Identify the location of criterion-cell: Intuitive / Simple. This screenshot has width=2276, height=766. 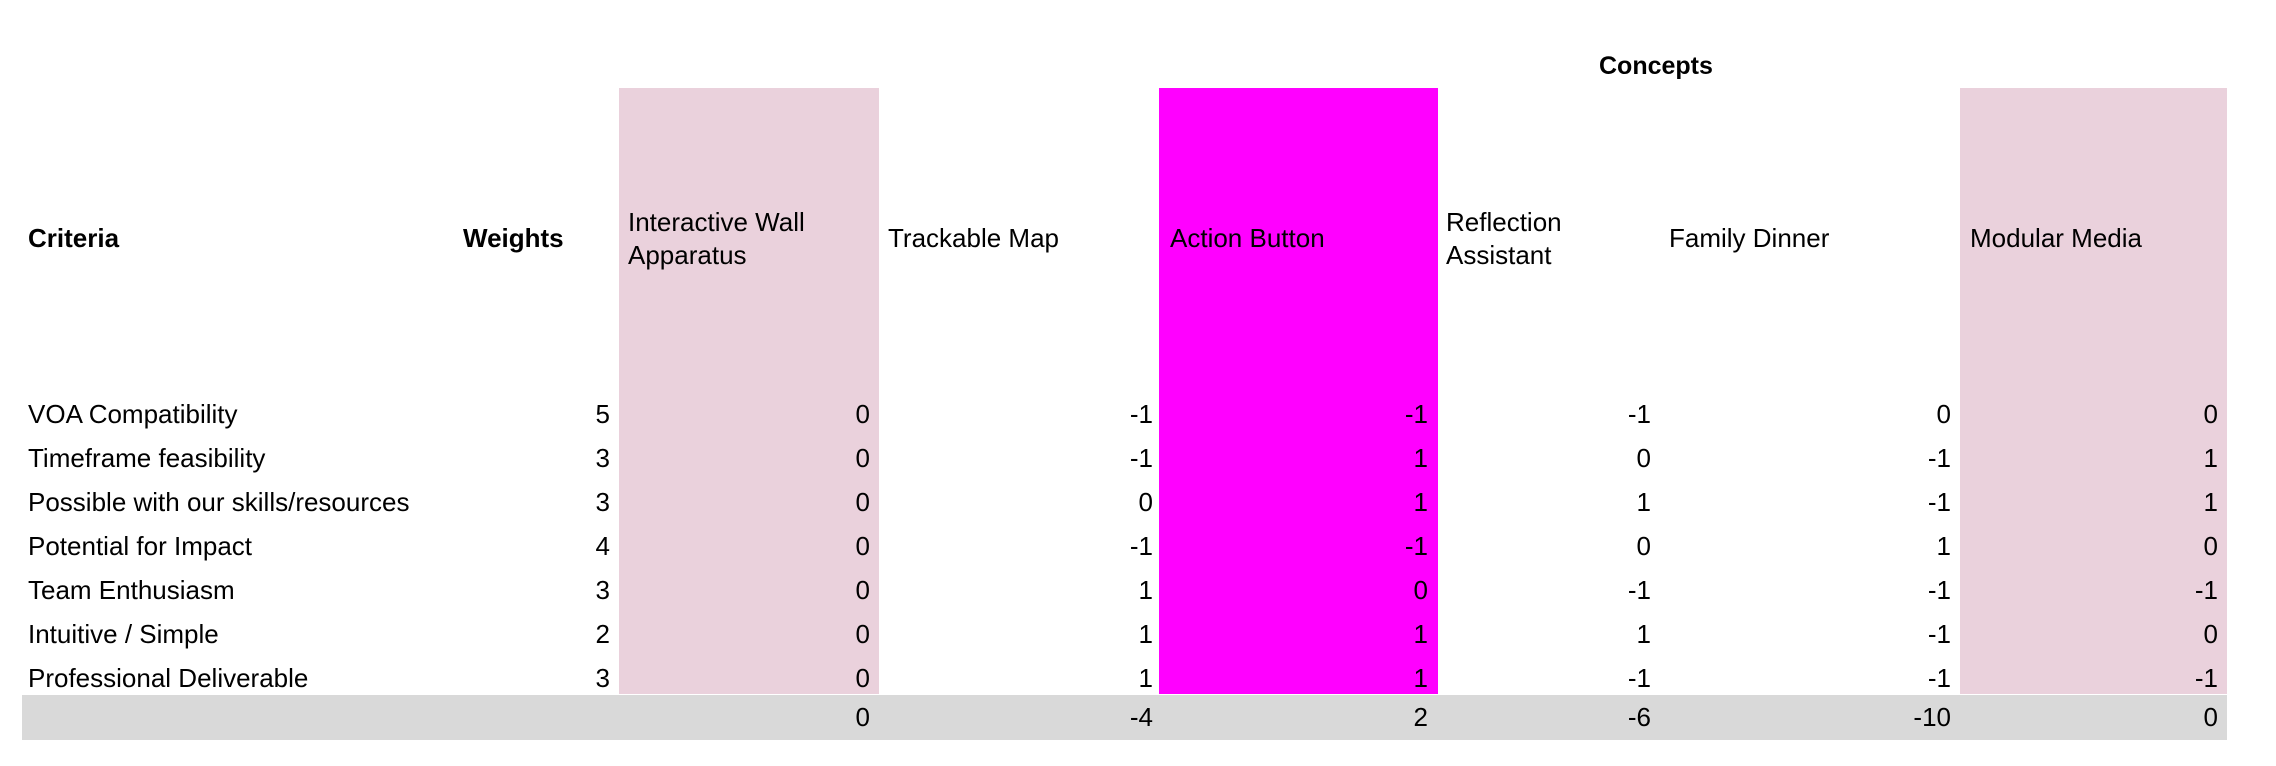
(123, 634).